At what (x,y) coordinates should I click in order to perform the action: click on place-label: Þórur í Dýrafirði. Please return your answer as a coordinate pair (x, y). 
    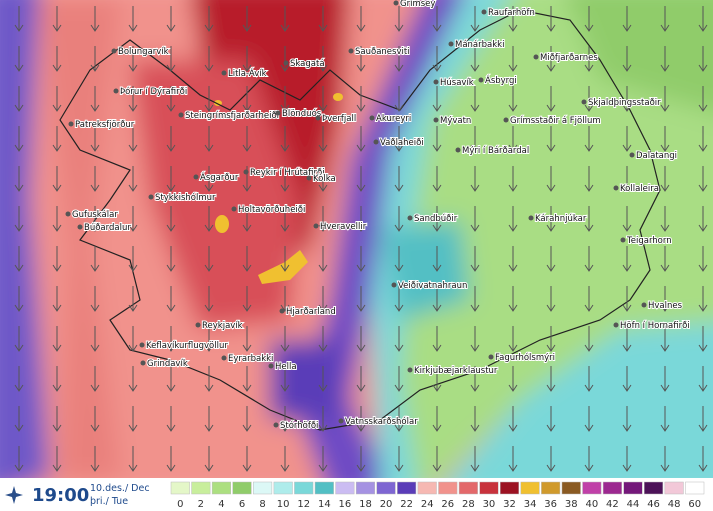
    Looking at the image, I should click on (153, 91).